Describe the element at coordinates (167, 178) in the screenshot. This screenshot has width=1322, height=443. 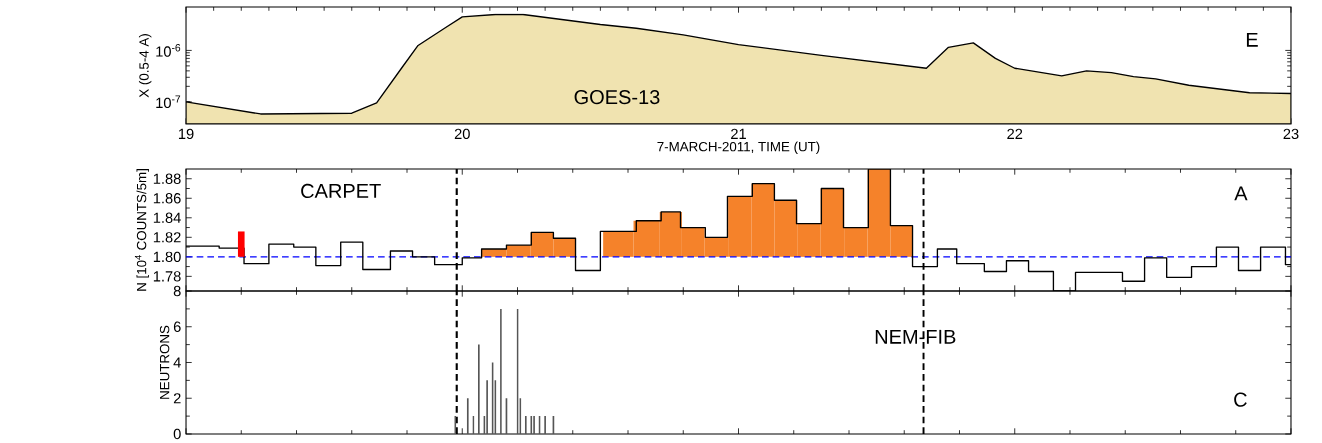
I see `y-tick-label: 1.88` at that location.